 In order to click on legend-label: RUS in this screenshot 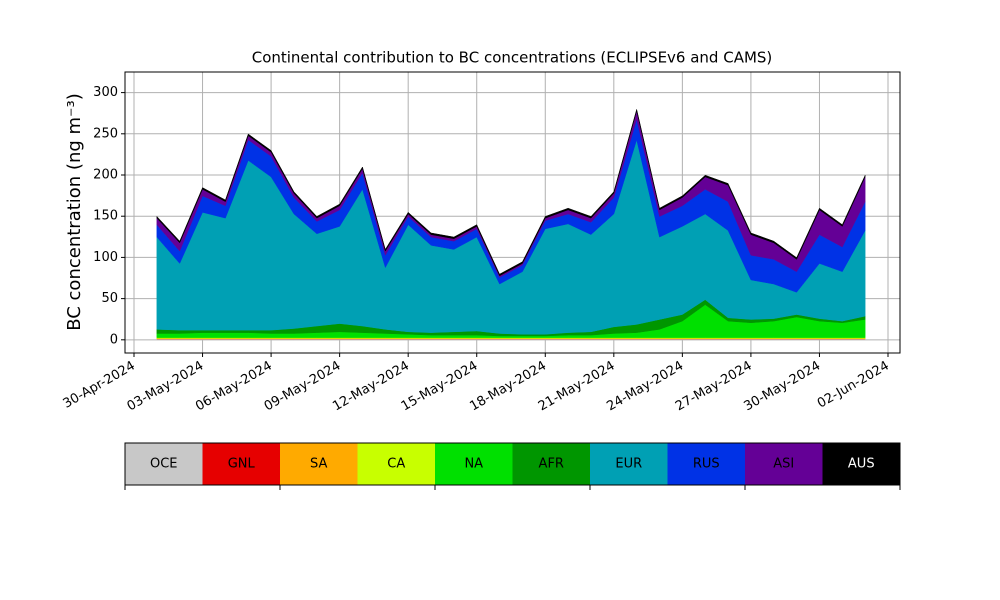, I will do `click(706, 464)`.